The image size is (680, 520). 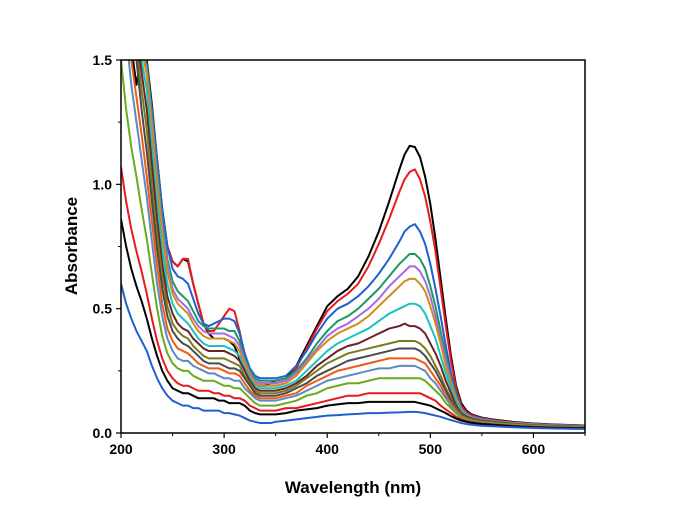 What do you see at coordinates (431, 449) in the screenshot?
I see `x-tick-label: 500` at bounding box center [431, 449].